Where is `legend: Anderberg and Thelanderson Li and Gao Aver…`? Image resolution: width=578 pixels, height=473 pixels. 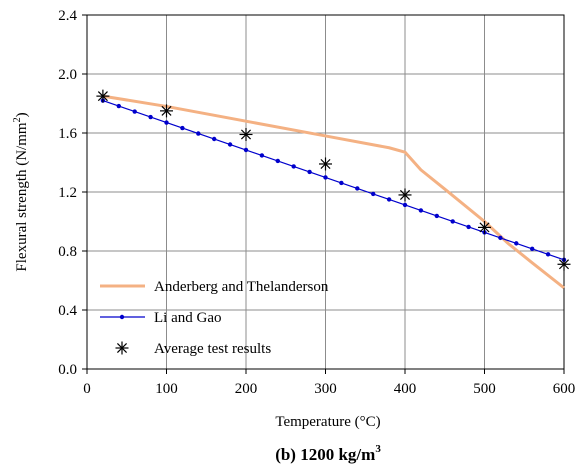
legend: Anderberg and Thelanderson Li and Gao Aver… is located at coordinates (214, 318).